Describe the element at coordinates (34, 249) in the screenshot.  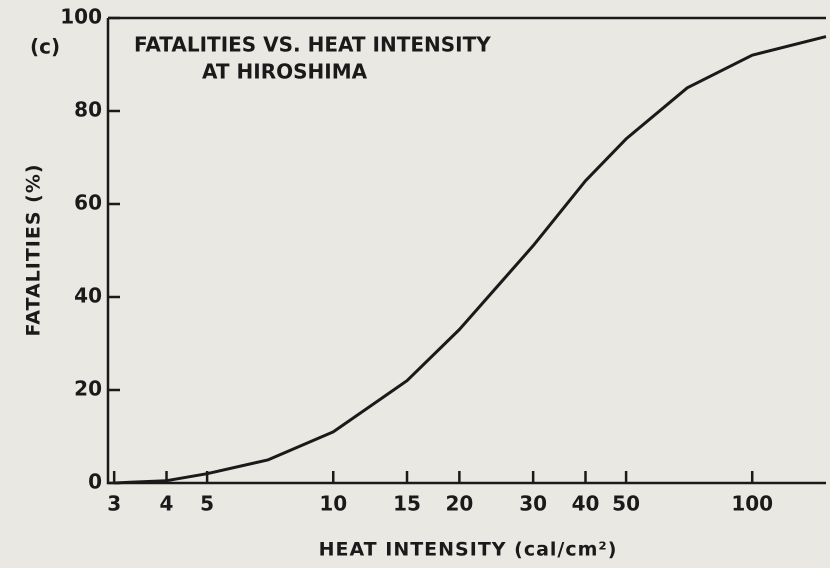
I see `y-axis-label: FATALITIES (%)` at that location.